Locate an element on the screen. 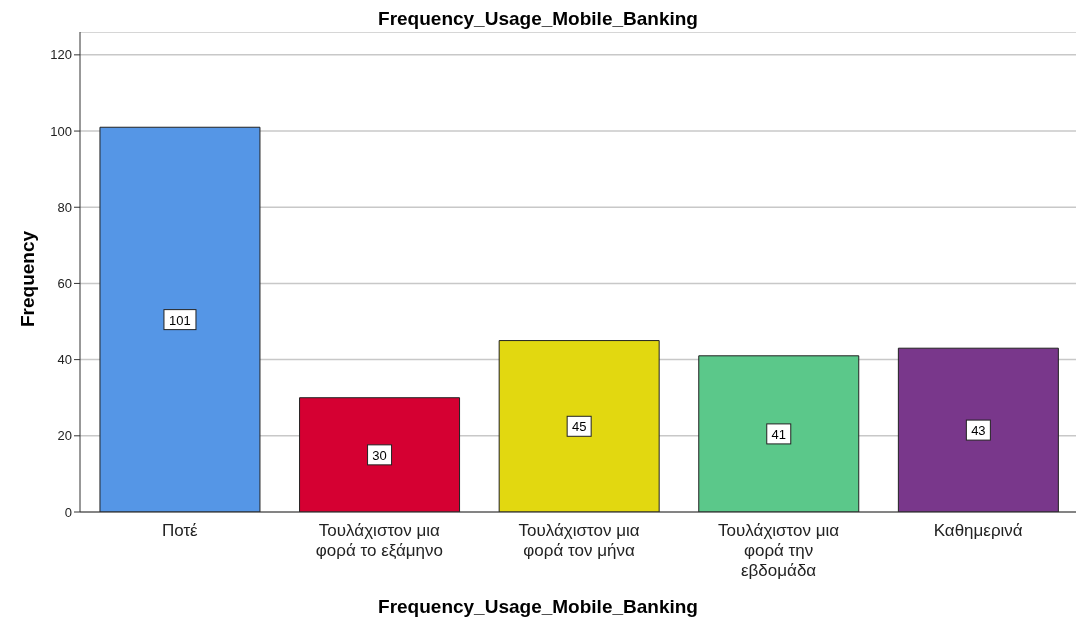 Image resolution: width=1076 pixels, height=625 pixels. y-tick-label: 60 is located at coordinates (64, 284).